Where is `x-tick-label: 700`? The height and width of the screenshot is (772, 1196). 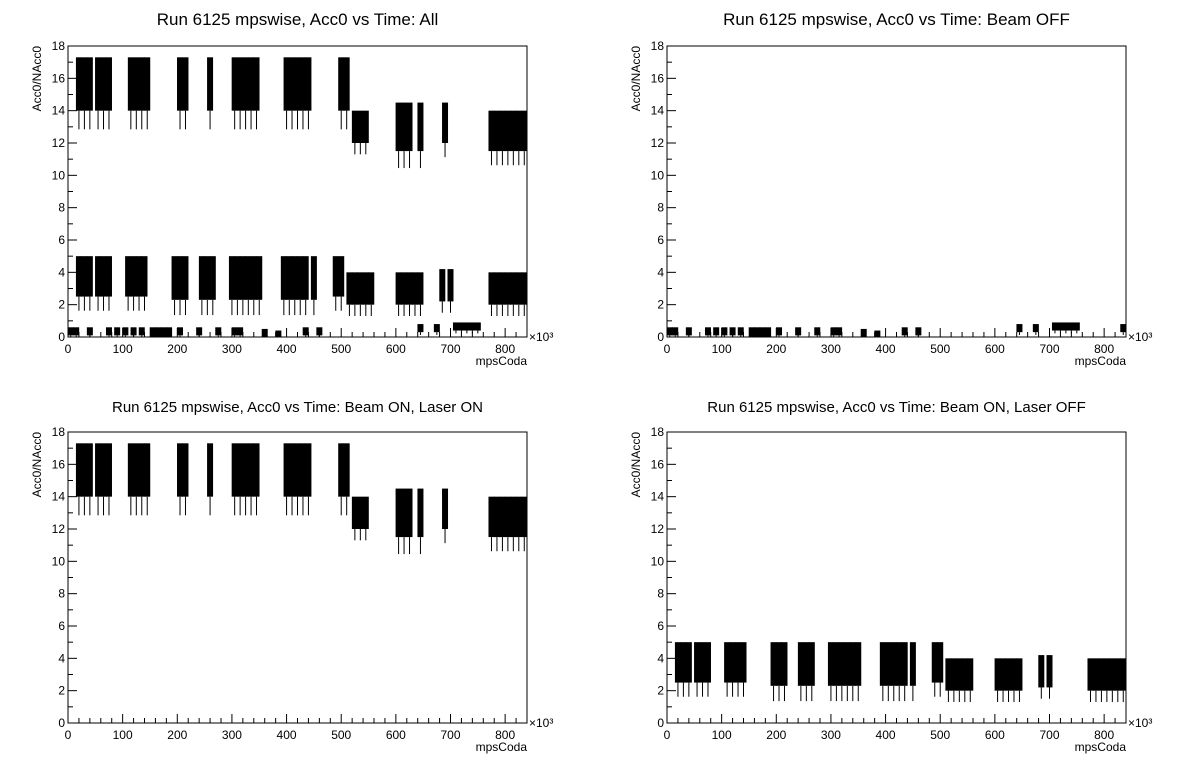 x-tick-label: 700 is located at coordinates (1049, 349).